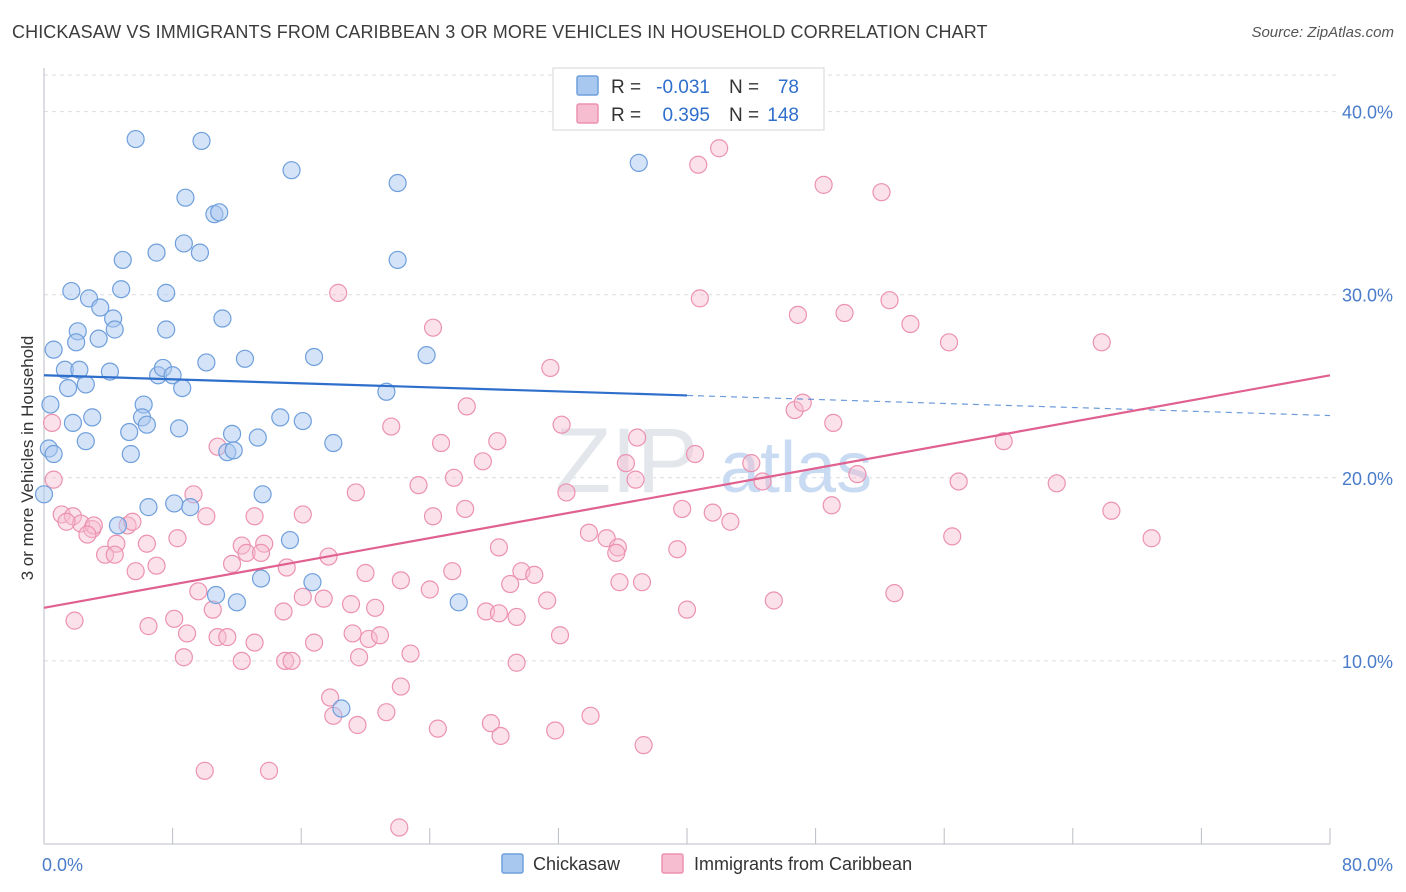 This screenshot has width=1406, height=892. I want to click on y-tick-label: 40.0%, so click(1367, 113).